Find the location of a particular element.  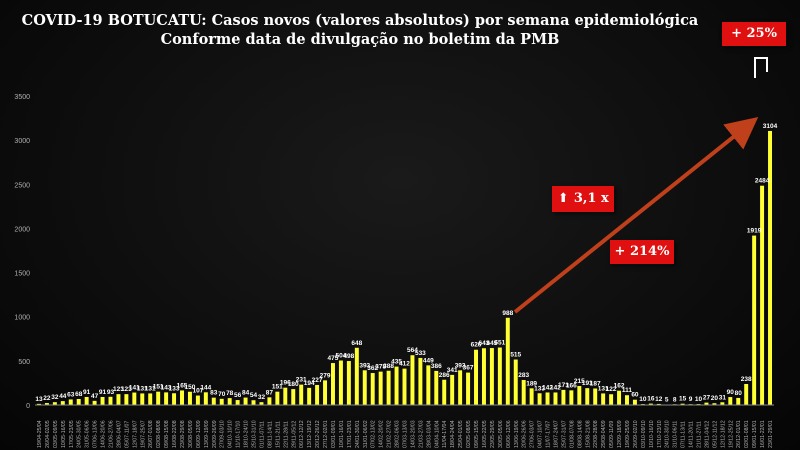

x-tick-label: 31/05-06/06 is located at coordinates (88, 434).